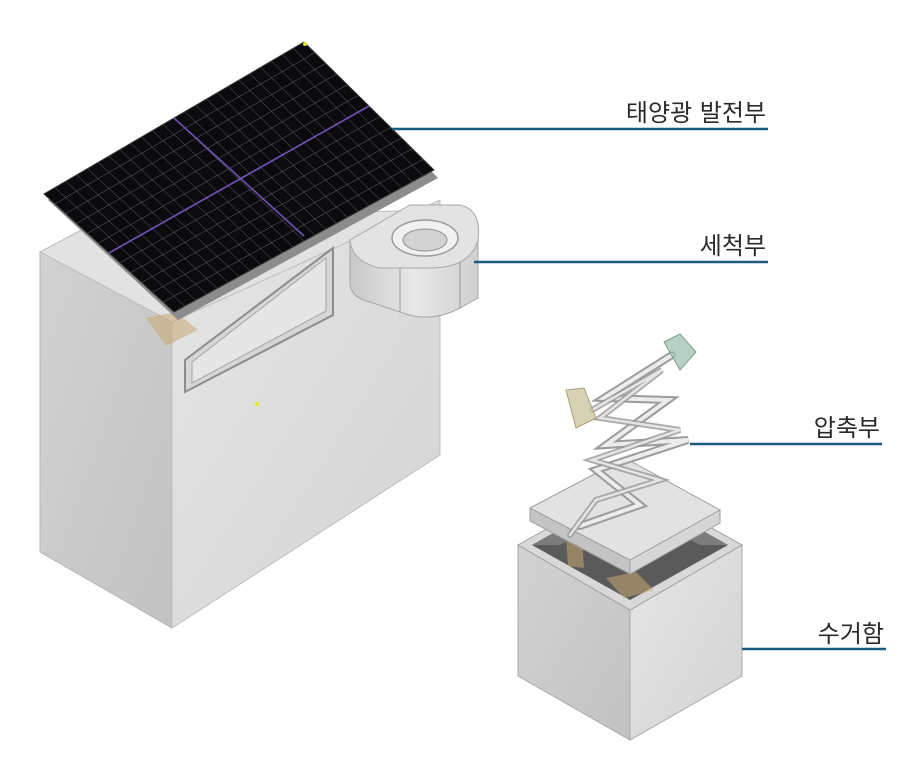 This screenshot has height=770, width=923. I want to click on housing-window-inner, so click(259, 320).